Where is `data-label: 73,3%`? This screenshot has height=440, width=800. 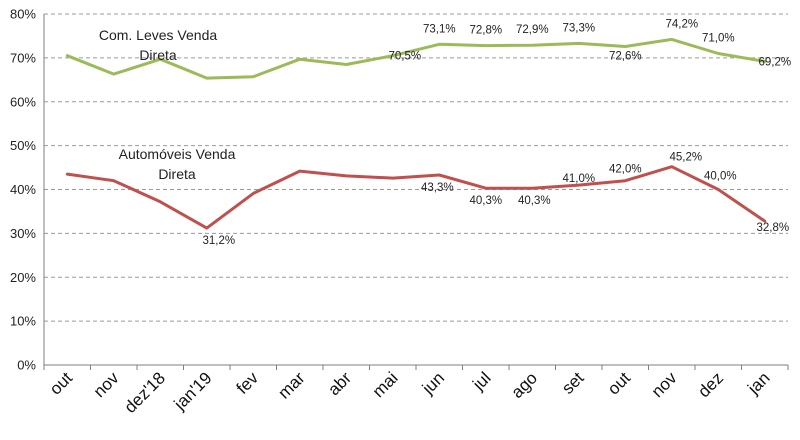
data-label: 73,3% is located at coordinates (578, 28).